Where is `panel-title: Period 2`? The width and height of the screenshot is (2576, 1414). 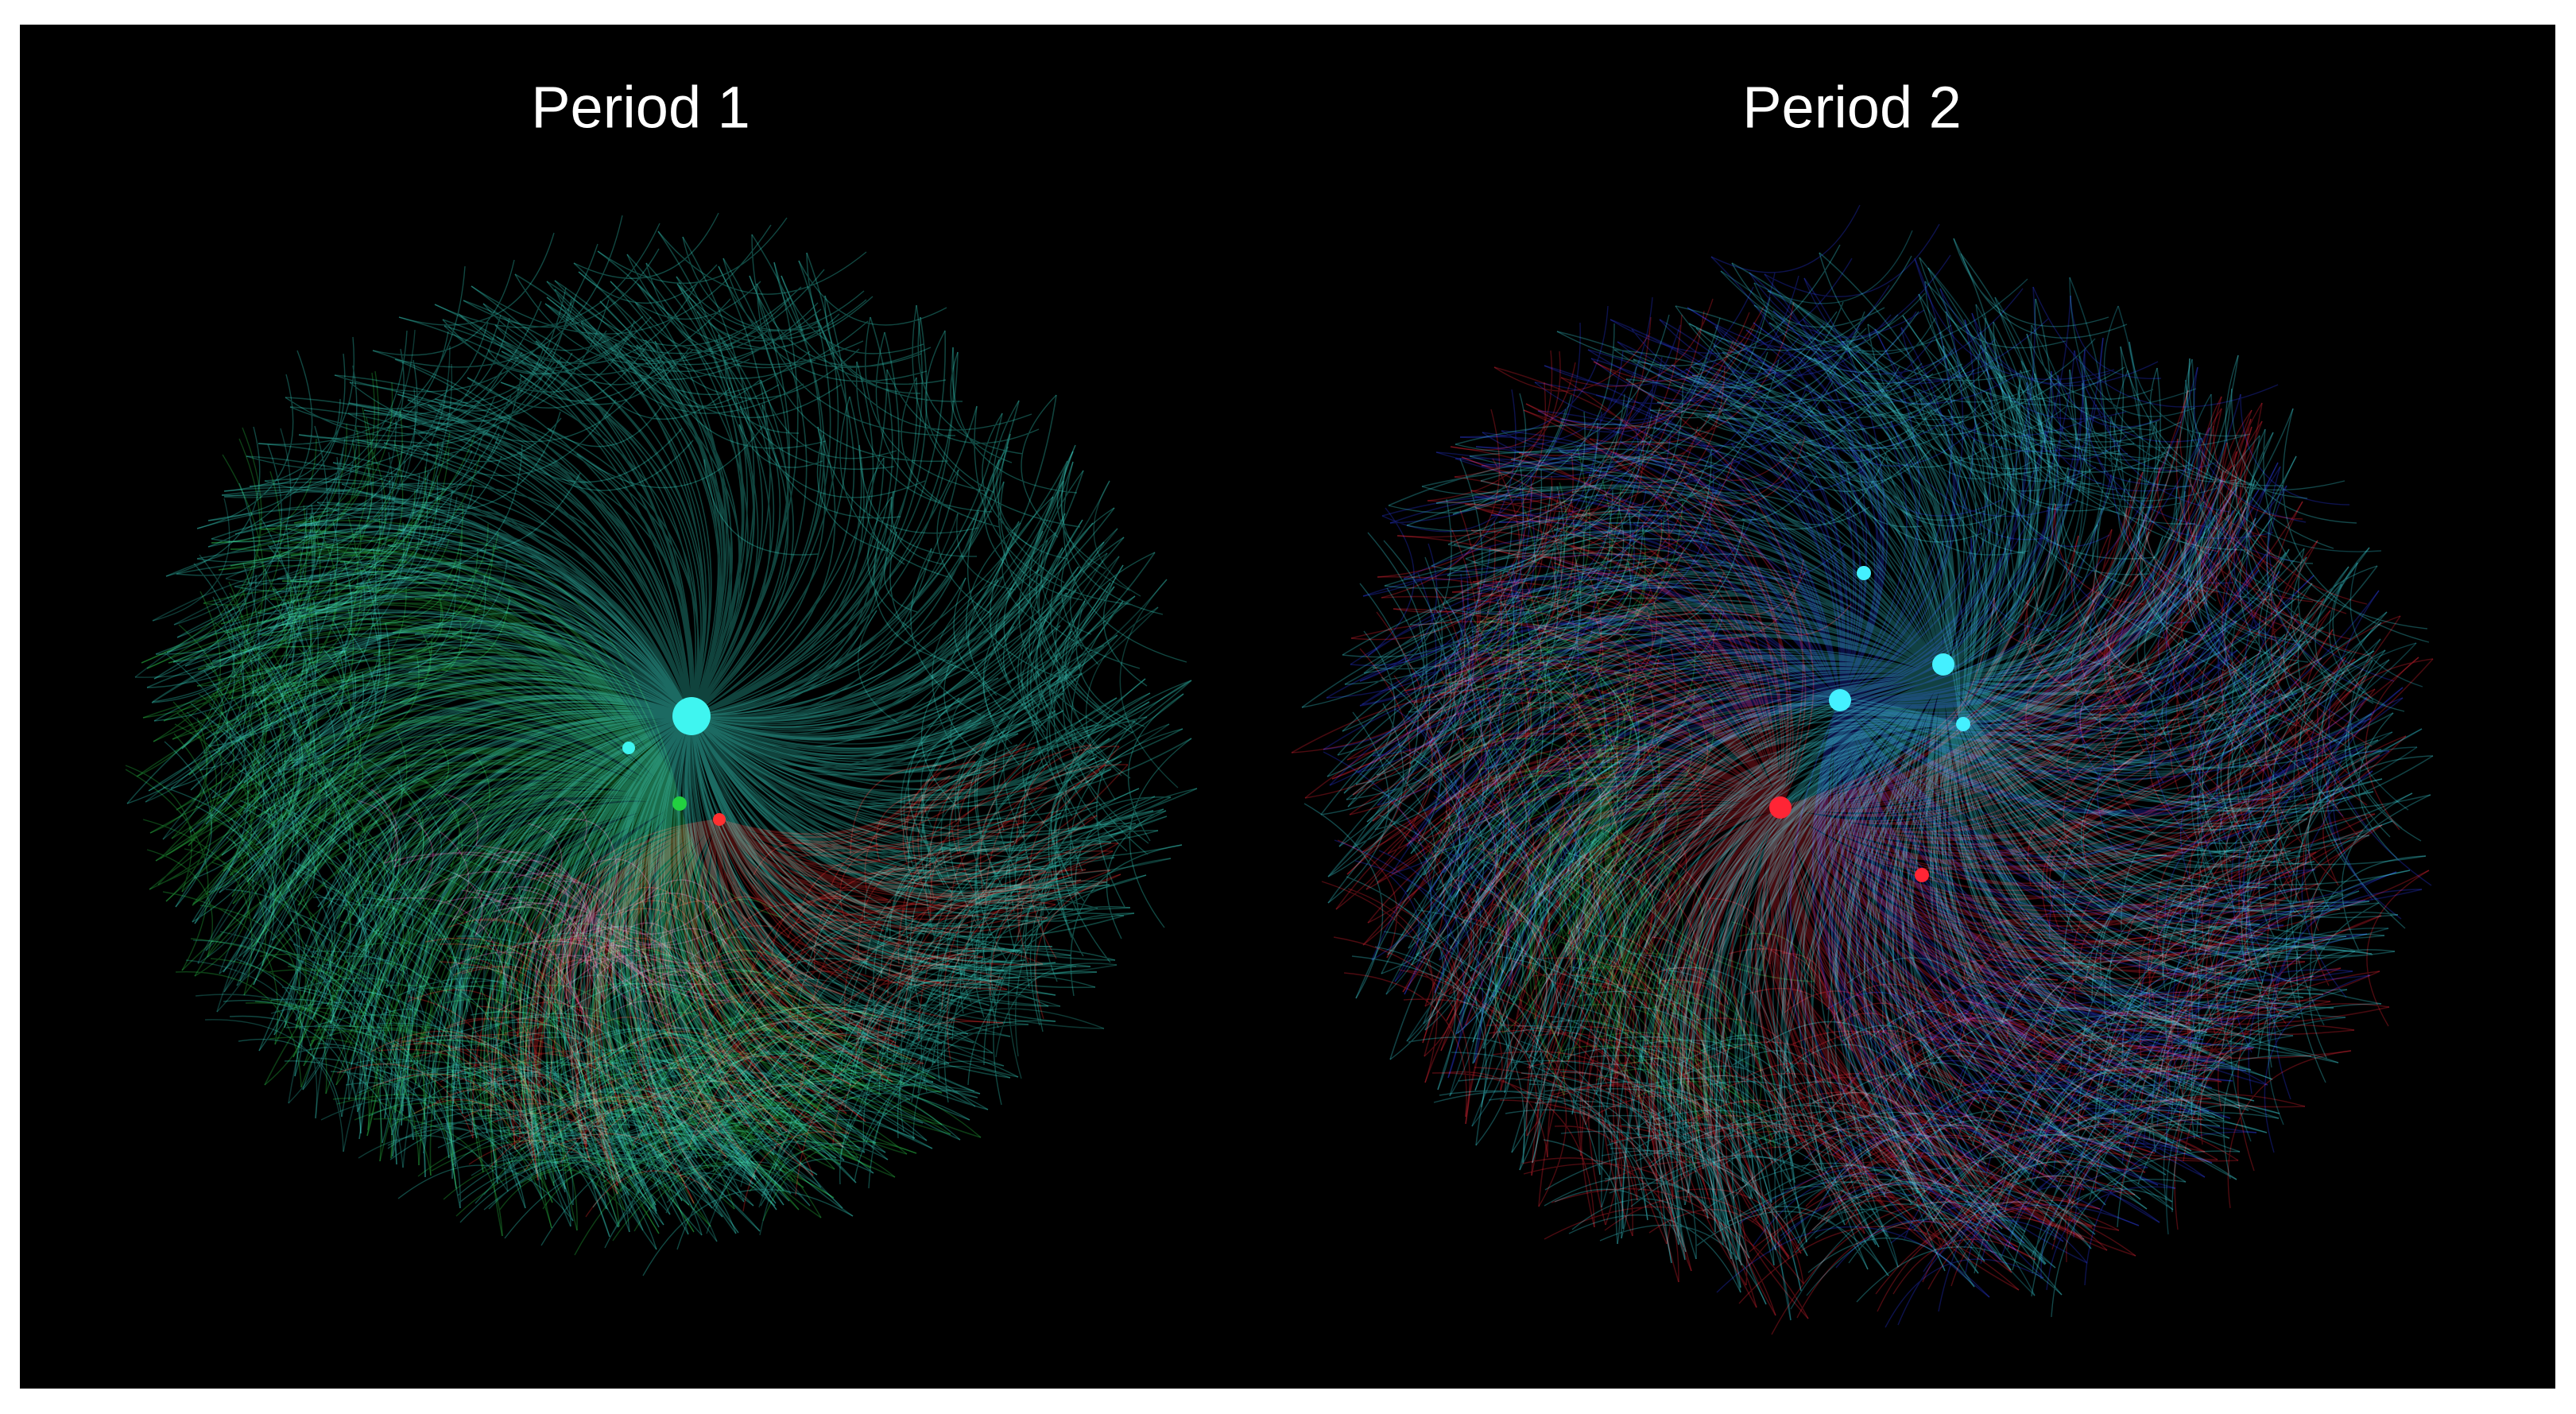
panel-title: Period 2 is located at coordinates (1852, 108).